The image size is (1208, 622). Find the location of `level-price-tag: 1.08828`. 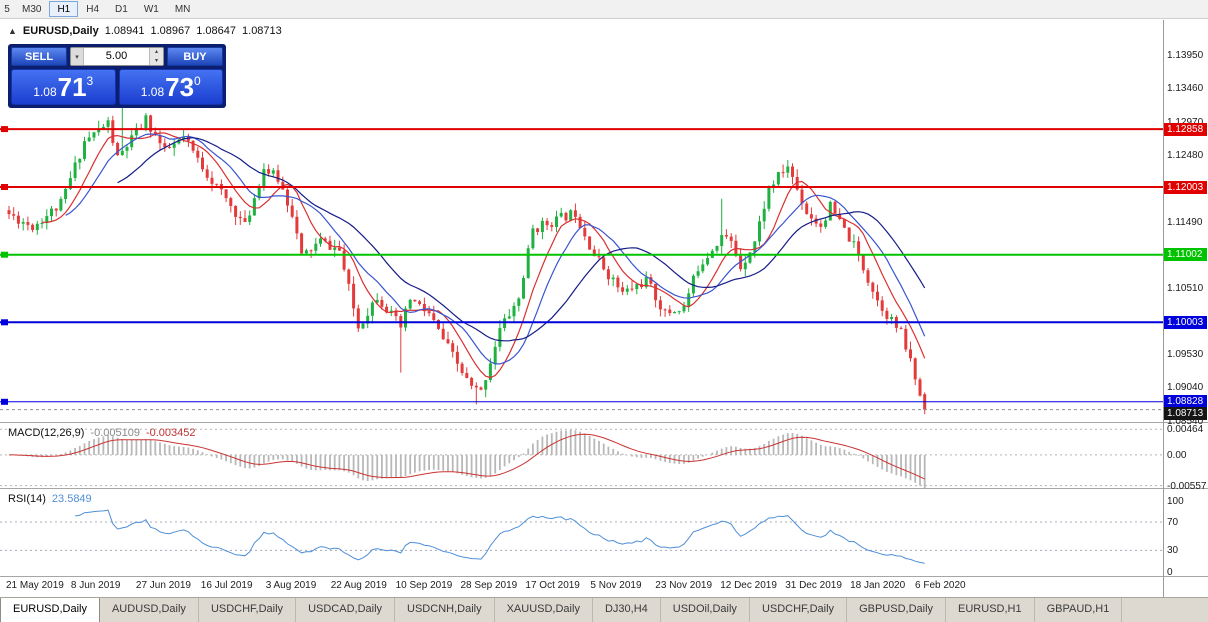

level-price-tag: 1.08828 is located at coordinates (1185, 402).